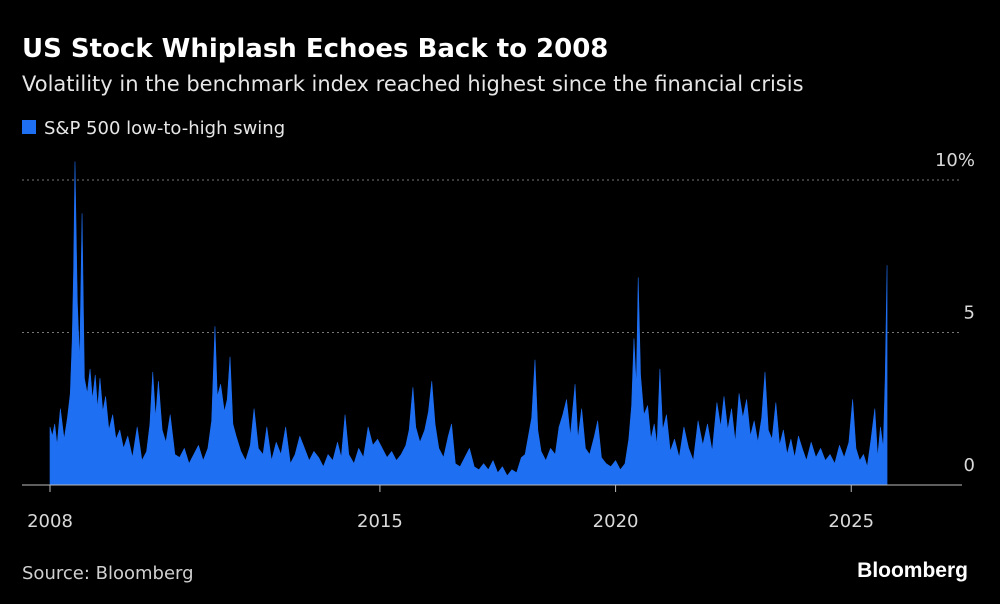 This screenshot has height=604, width=1000. Describe the element at coordinates (912, 570) in the screenshot. I see `brand-logo: Bloomberg` at that location.